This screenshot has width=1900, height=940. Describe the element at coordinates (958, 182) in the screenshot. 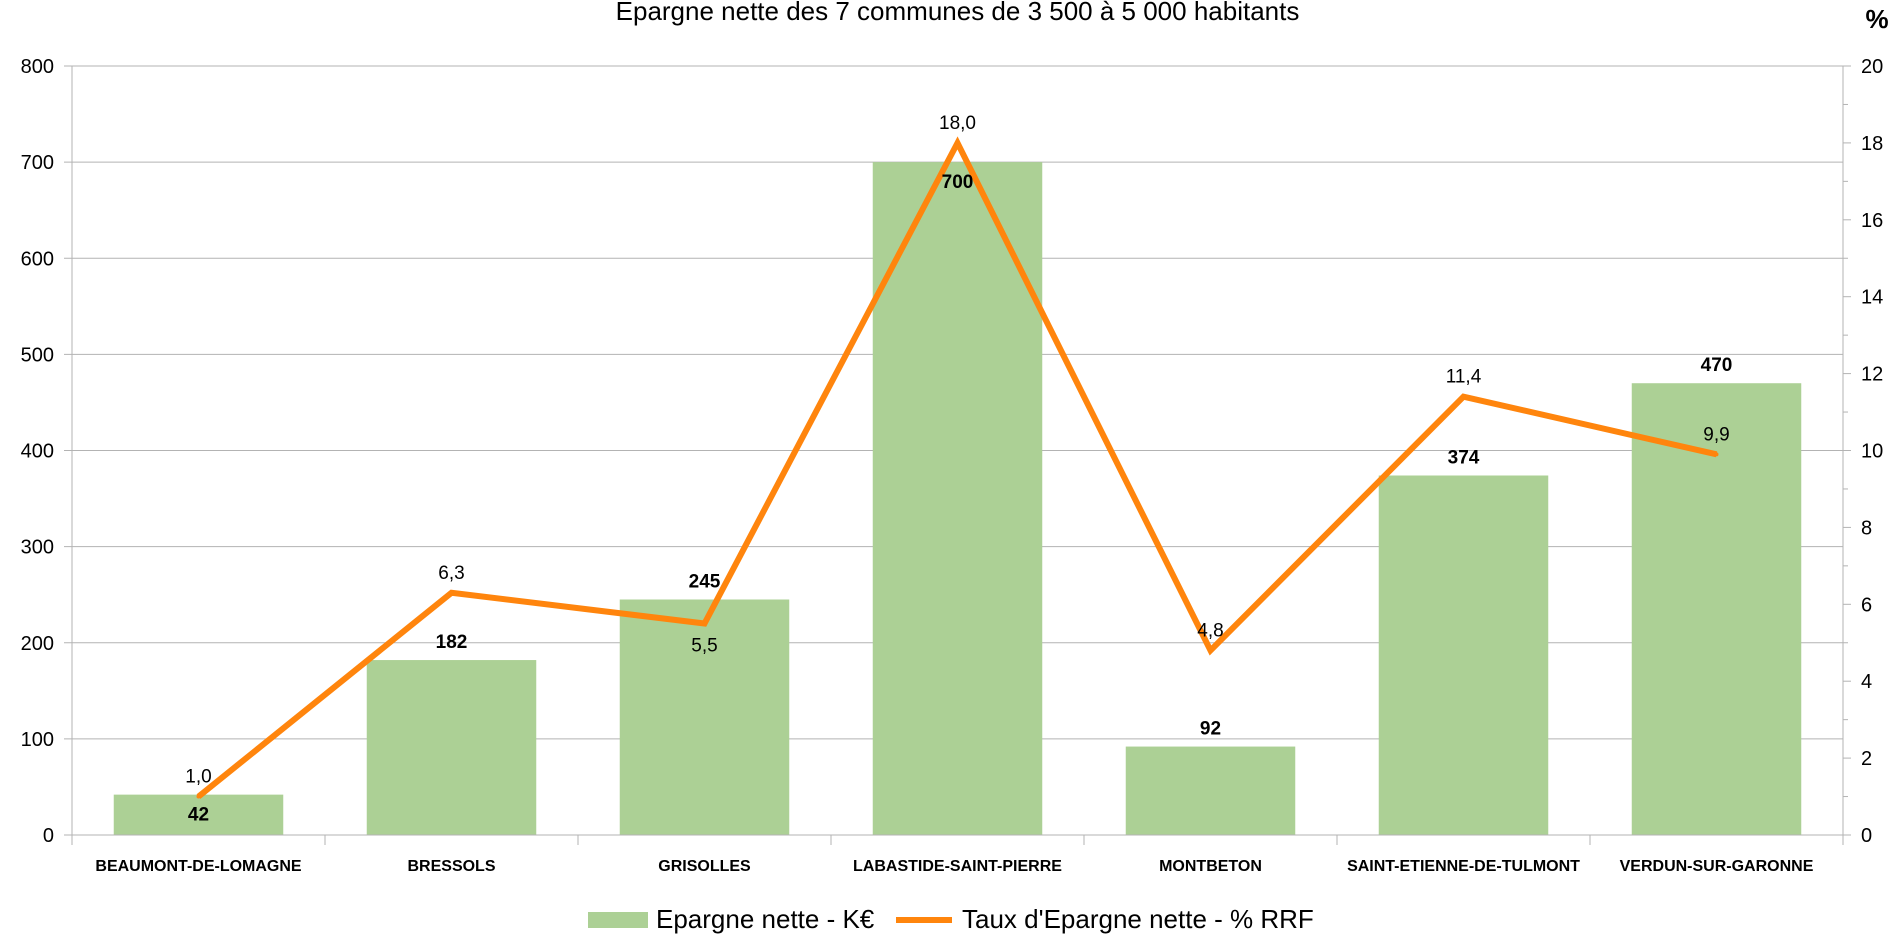

I see `bar-value-label: 700` at that location.